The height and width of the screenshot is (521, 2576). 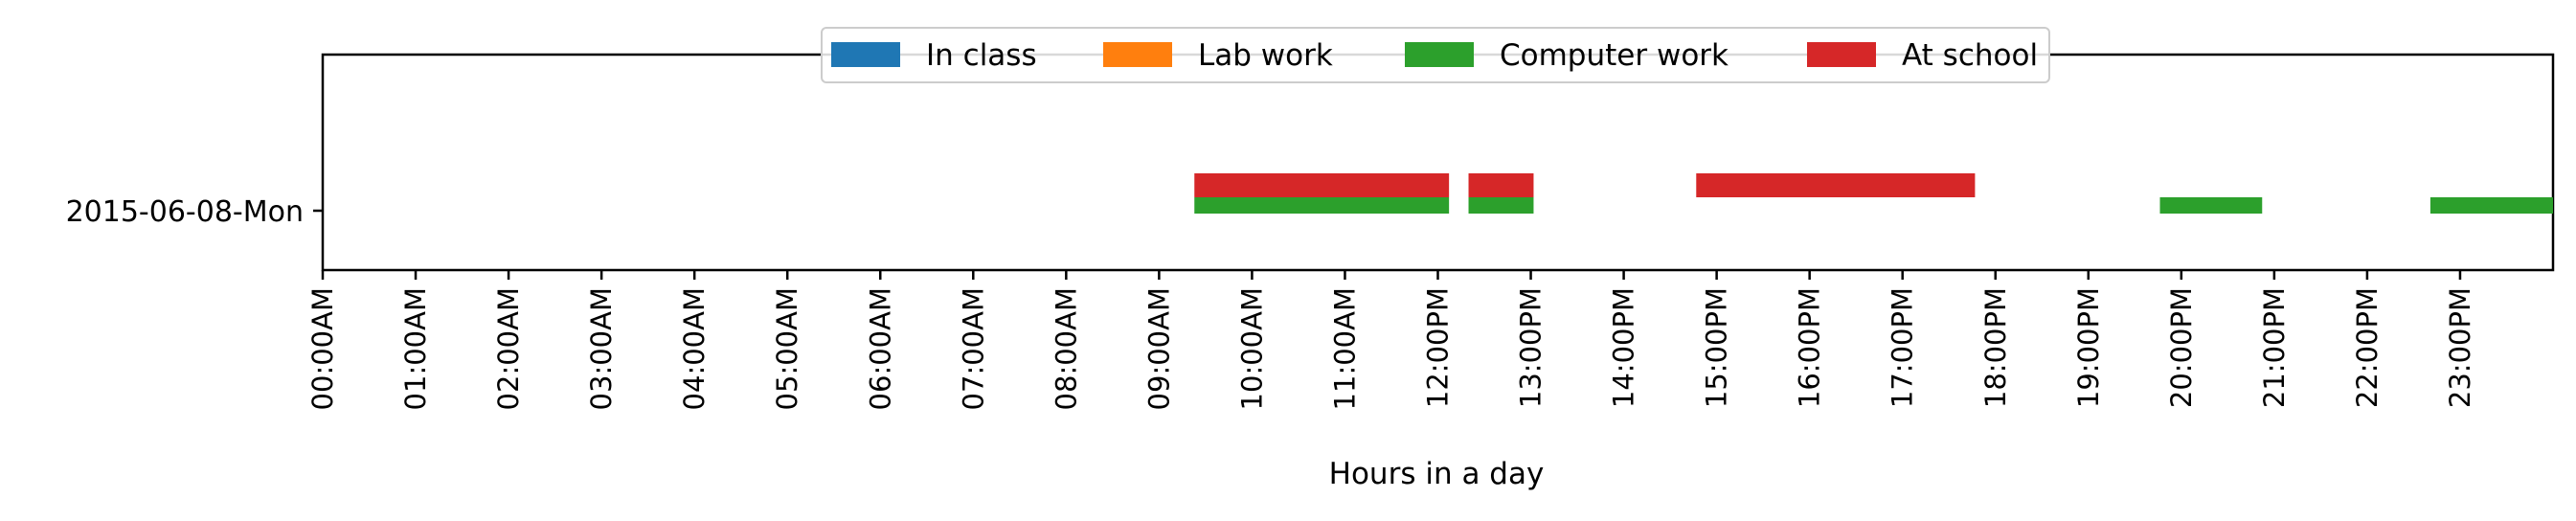 I want to click on x-tick-label: 11:00AM, so click(x=1344, y=348).